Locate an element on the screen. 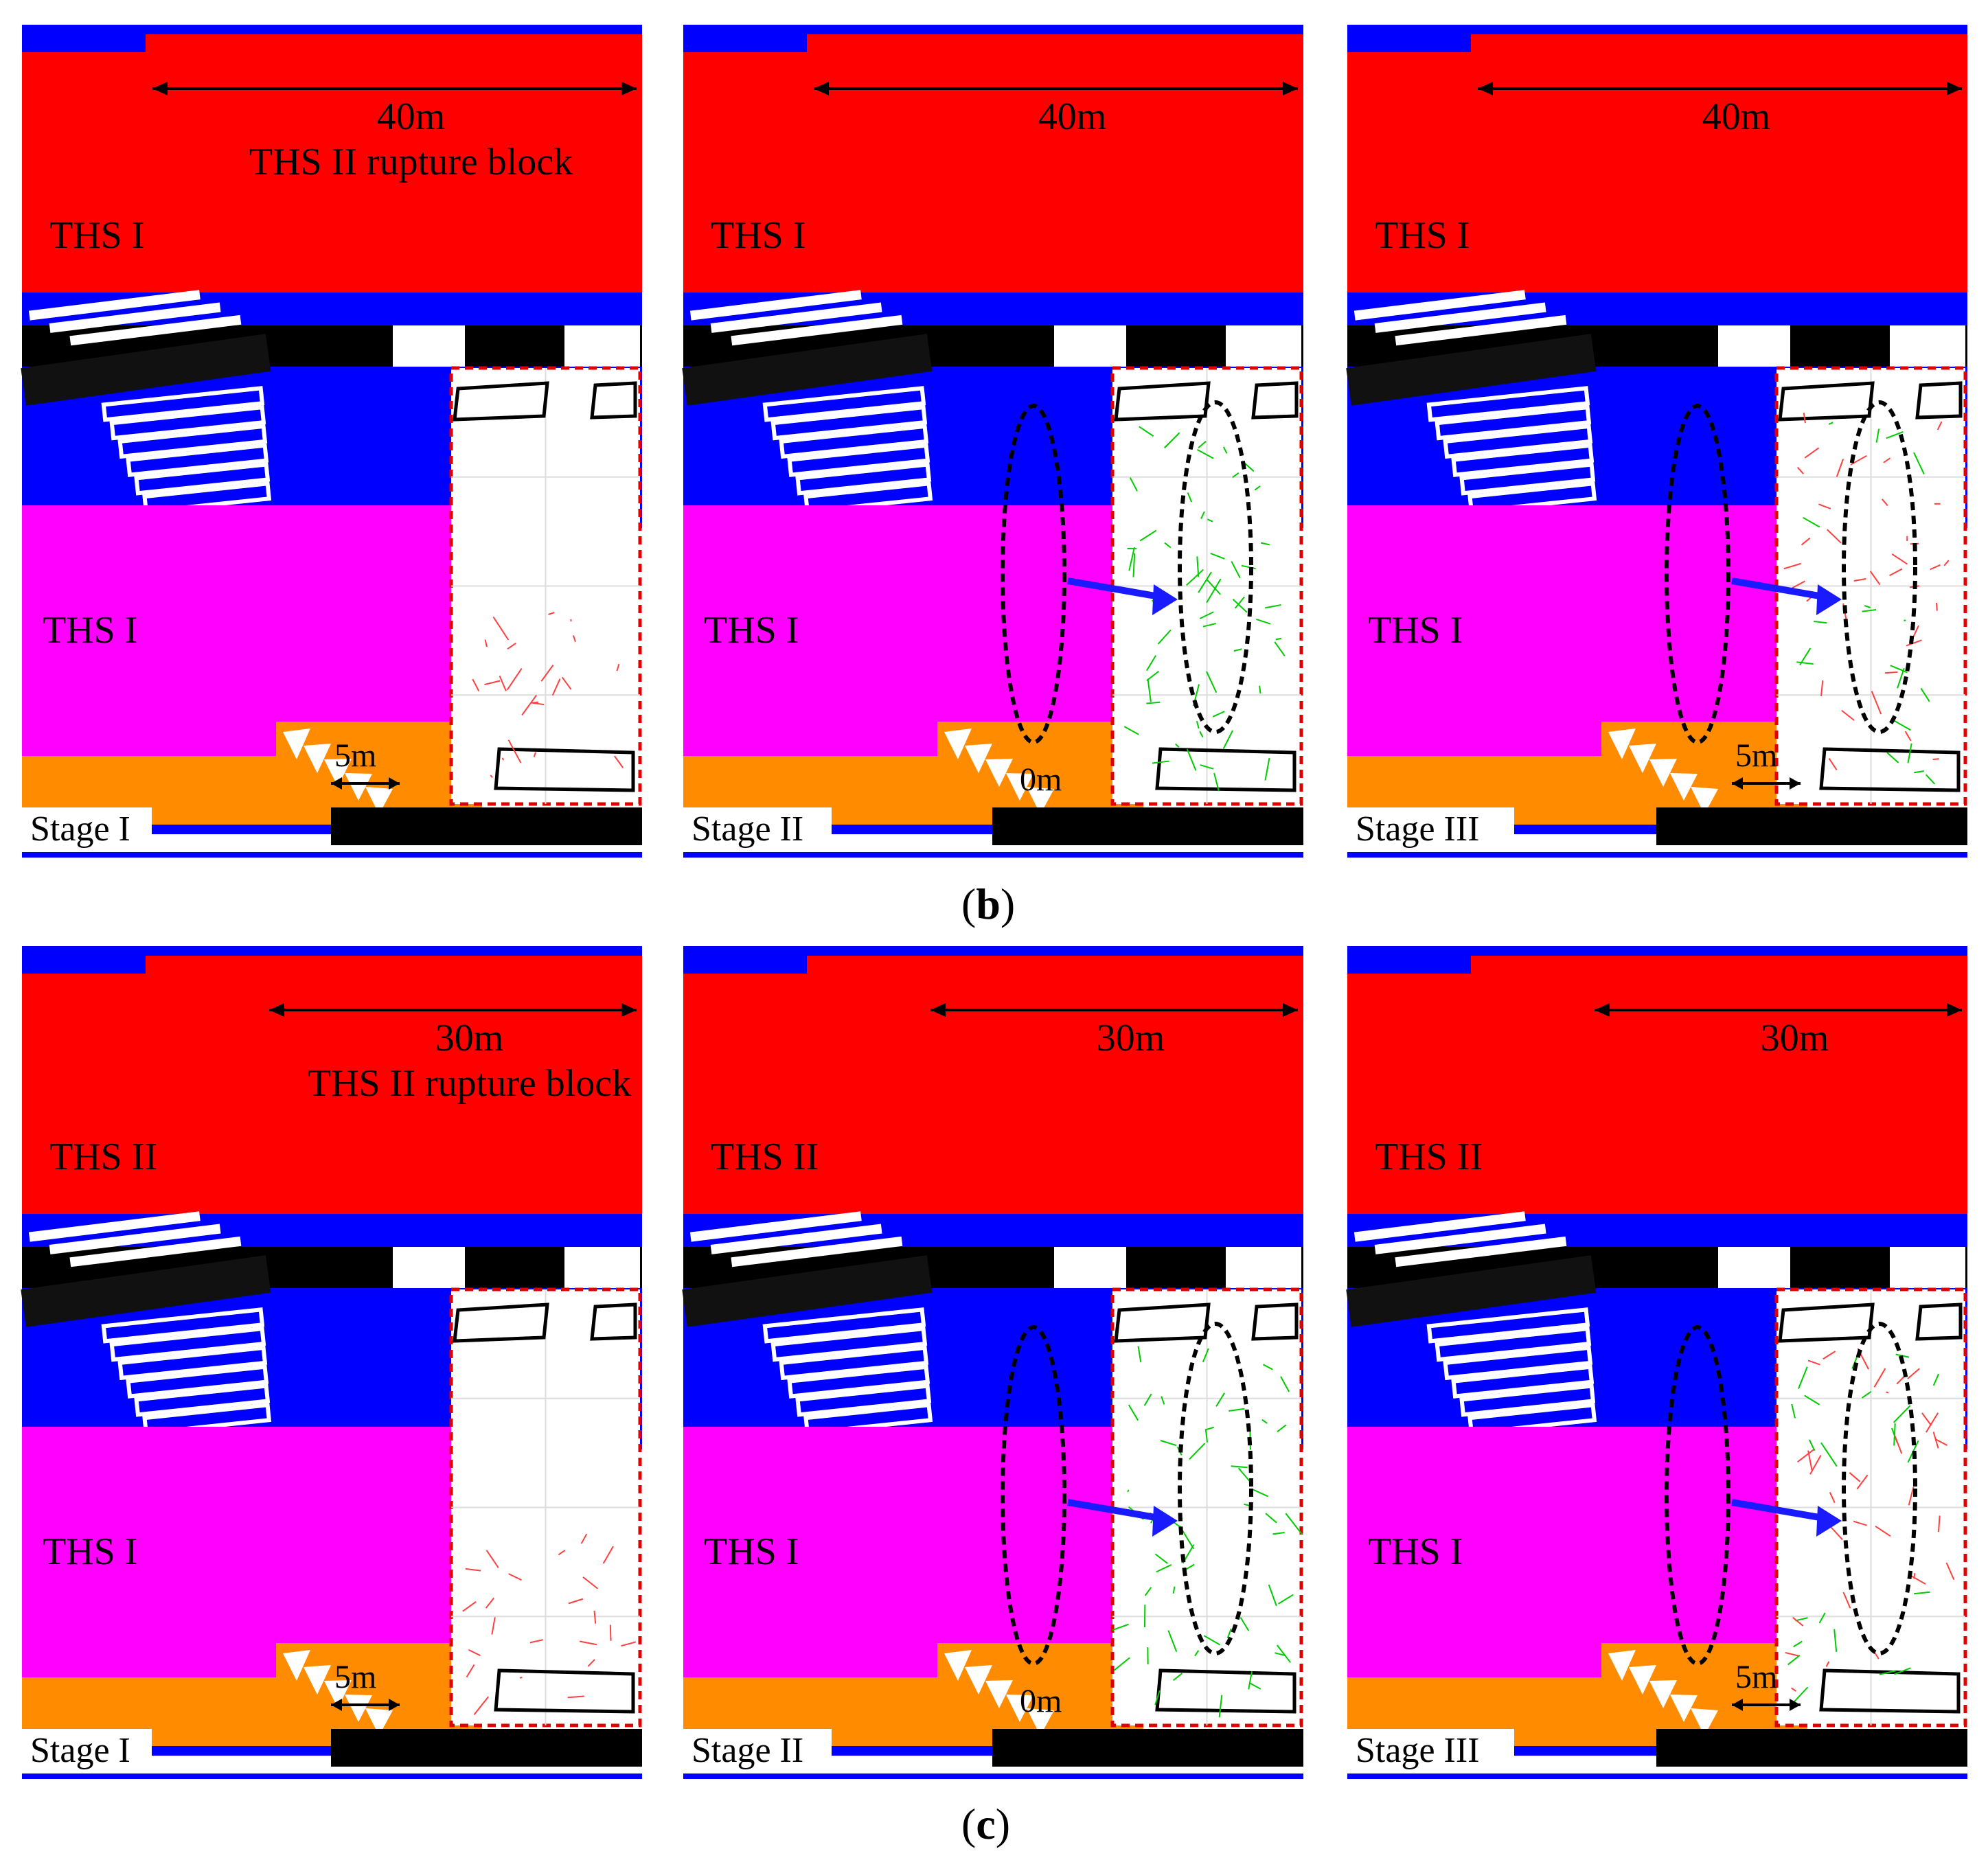 This screenshot has width=1988, height=1871. caption-c-letter: c is located at coordinates (986, 1824).